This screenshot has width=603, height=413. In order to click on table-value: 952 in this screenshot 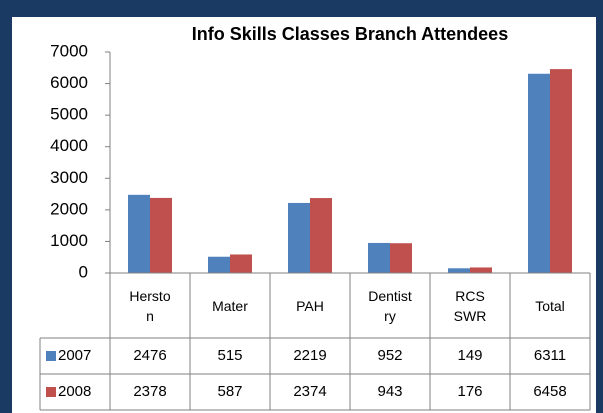, I will do `click(389, 355)`.